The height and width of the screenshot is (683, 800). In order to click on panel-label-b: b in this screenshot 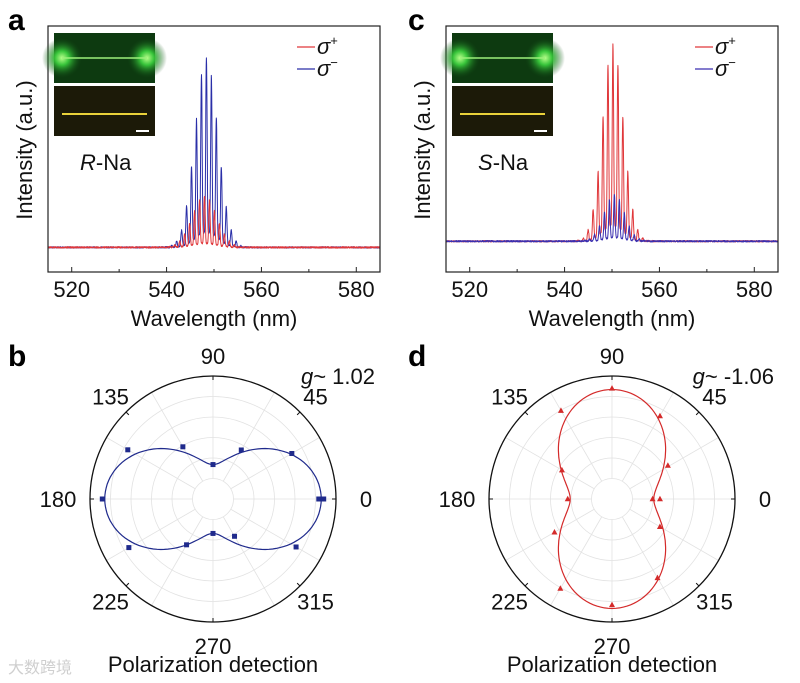, I will do `click(17, 356)`.